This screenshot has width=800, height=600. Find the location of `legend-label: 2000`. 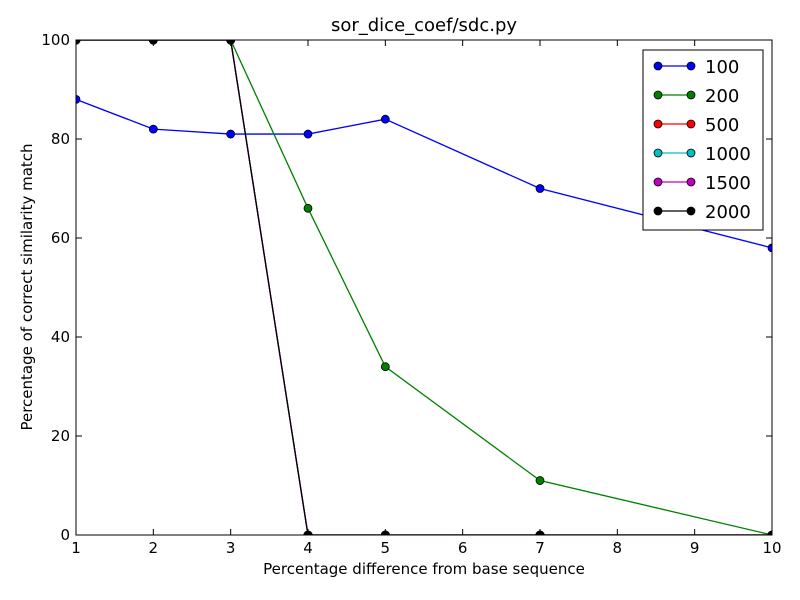

legend-label: 2000 is located at coordinates (728, 212).